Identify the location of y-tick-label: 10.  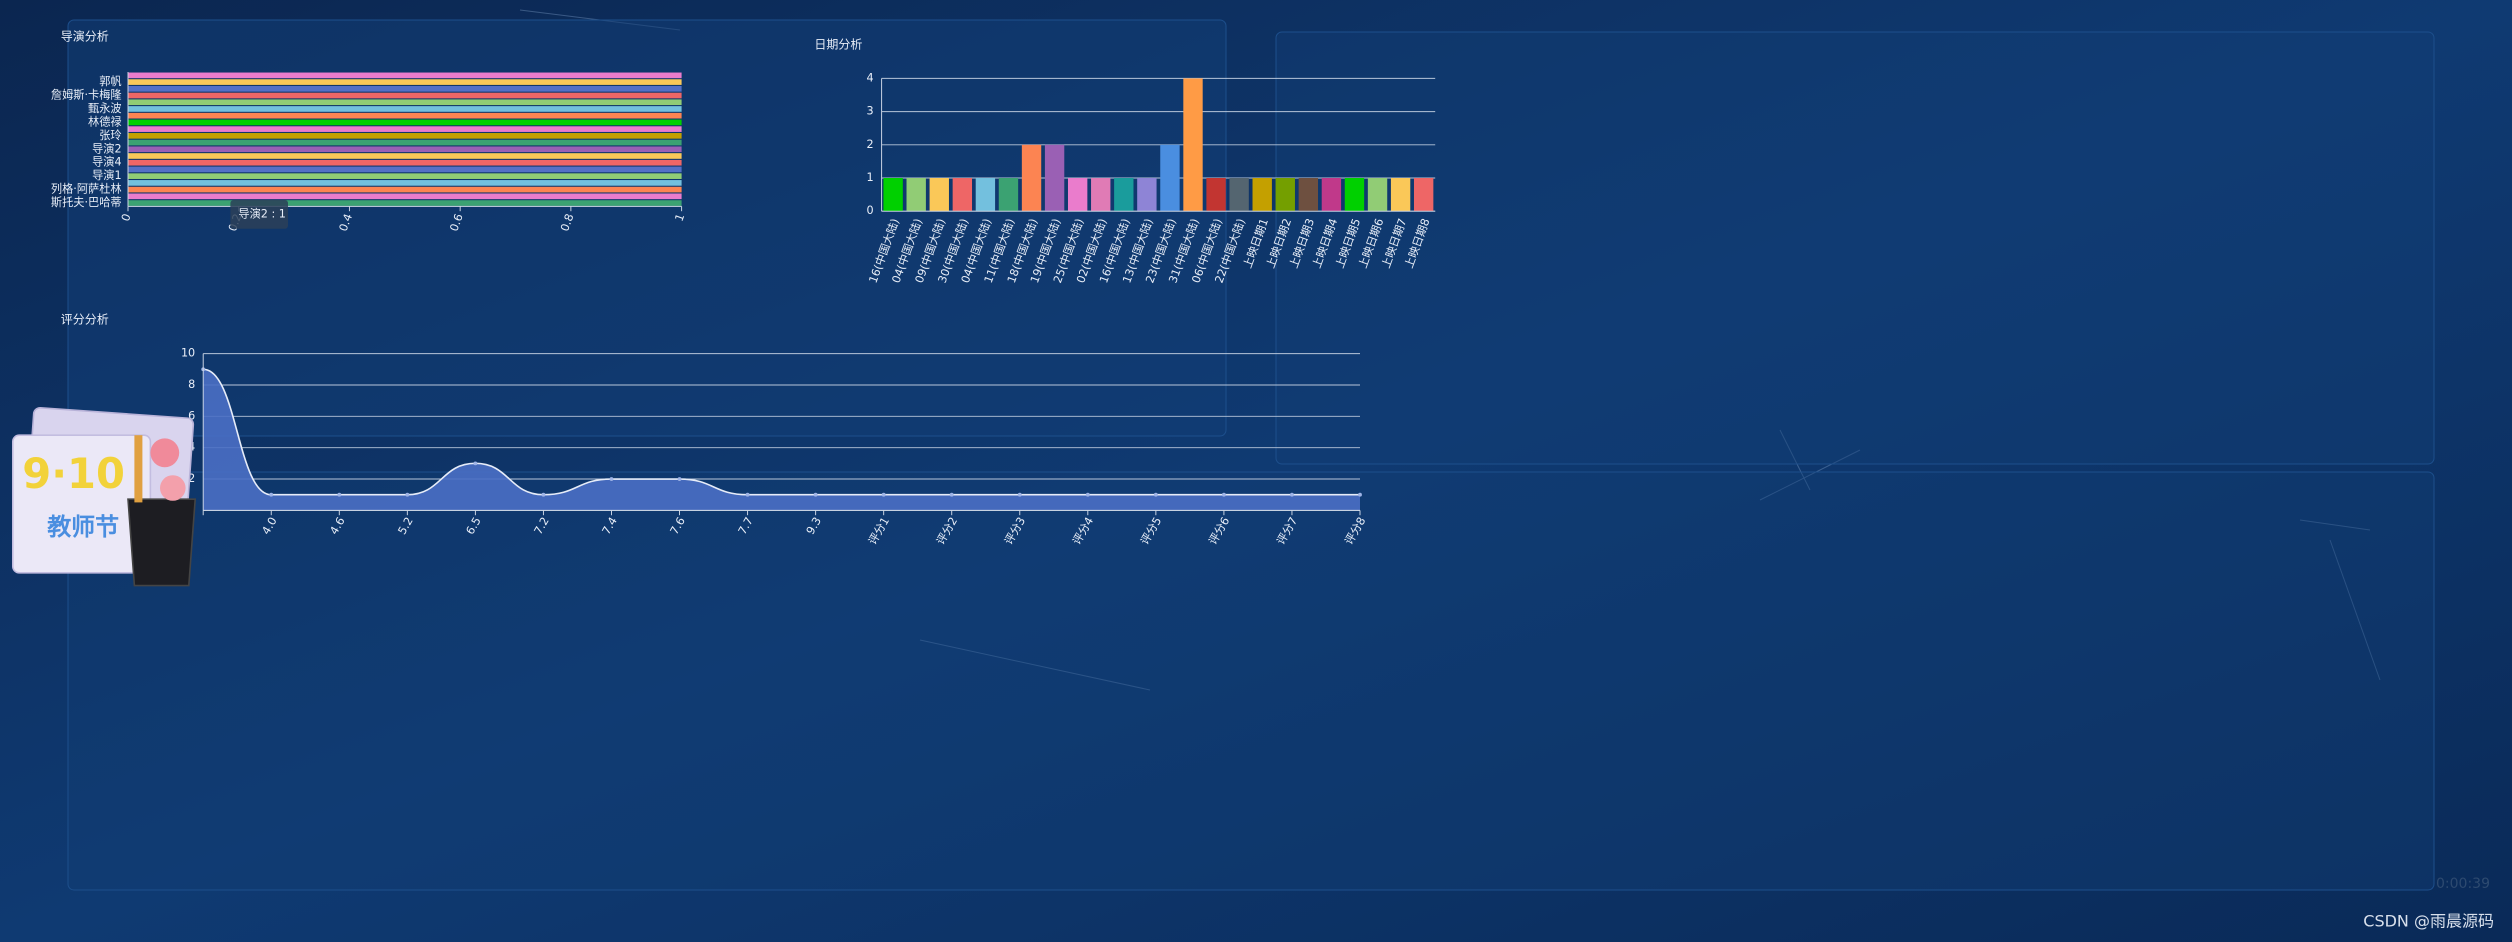
(188, 353).